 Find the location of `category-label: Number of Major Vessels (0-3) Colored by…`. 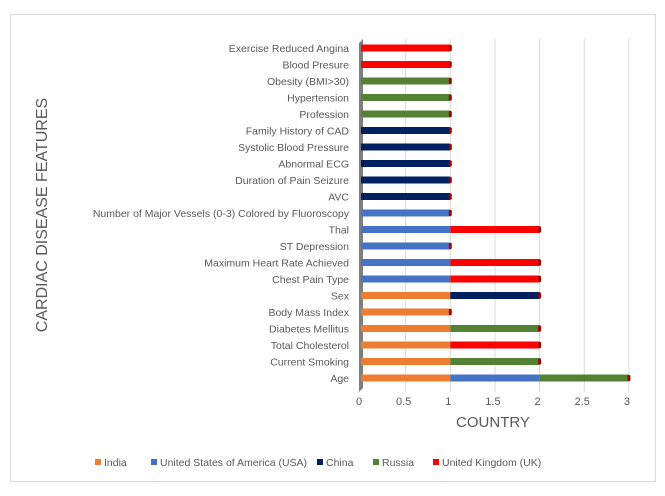

category-label: Number of Major Vessels (0-3) Colored by… is located at coordinates (221, 214).